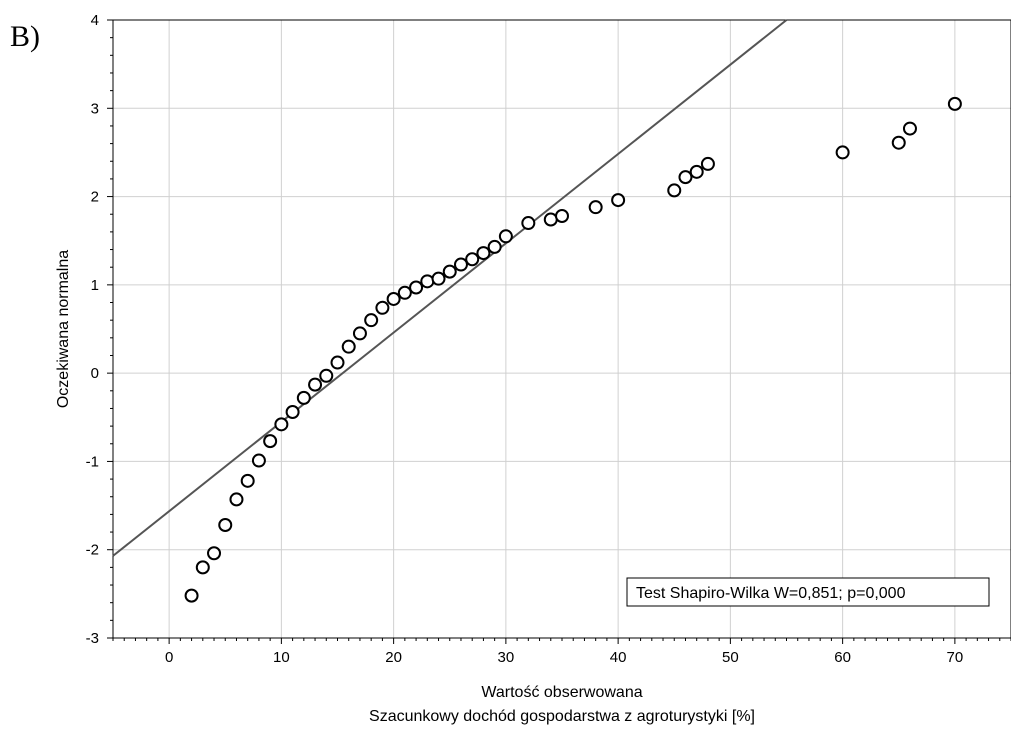 The width and height of the screenshot is (1011, 731). Describe the element at coordinates (771, 593) in the screenshot. I see `legend-annotation: Test Shapiro-Wilka W=0,851; p=0,000` at that location.